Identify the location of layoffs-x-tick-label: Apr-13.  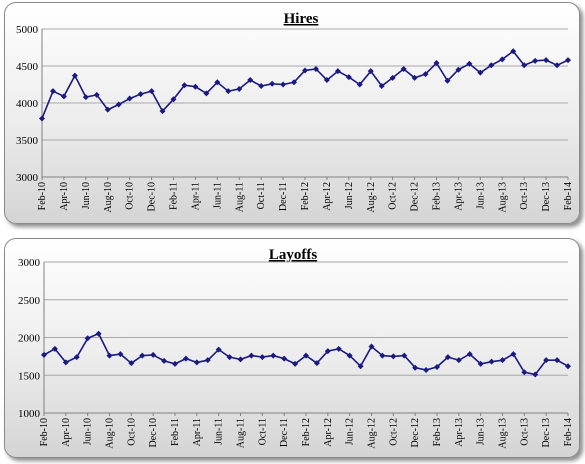
(459, 432).